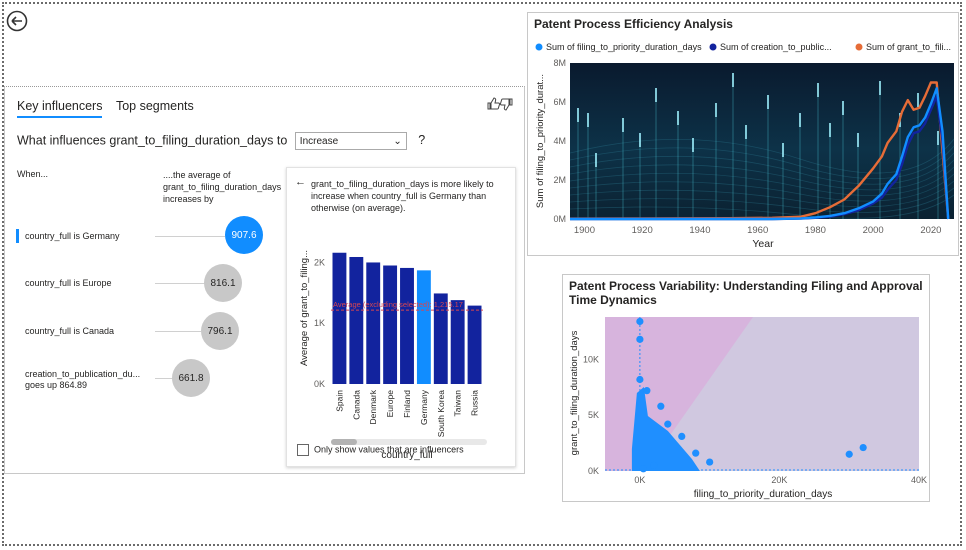 The width and height of the screenshot is (966, 550). Describe the element at coordinates (356, 405) in the screenshot. I see `x-tick-label: Canada` at that location.